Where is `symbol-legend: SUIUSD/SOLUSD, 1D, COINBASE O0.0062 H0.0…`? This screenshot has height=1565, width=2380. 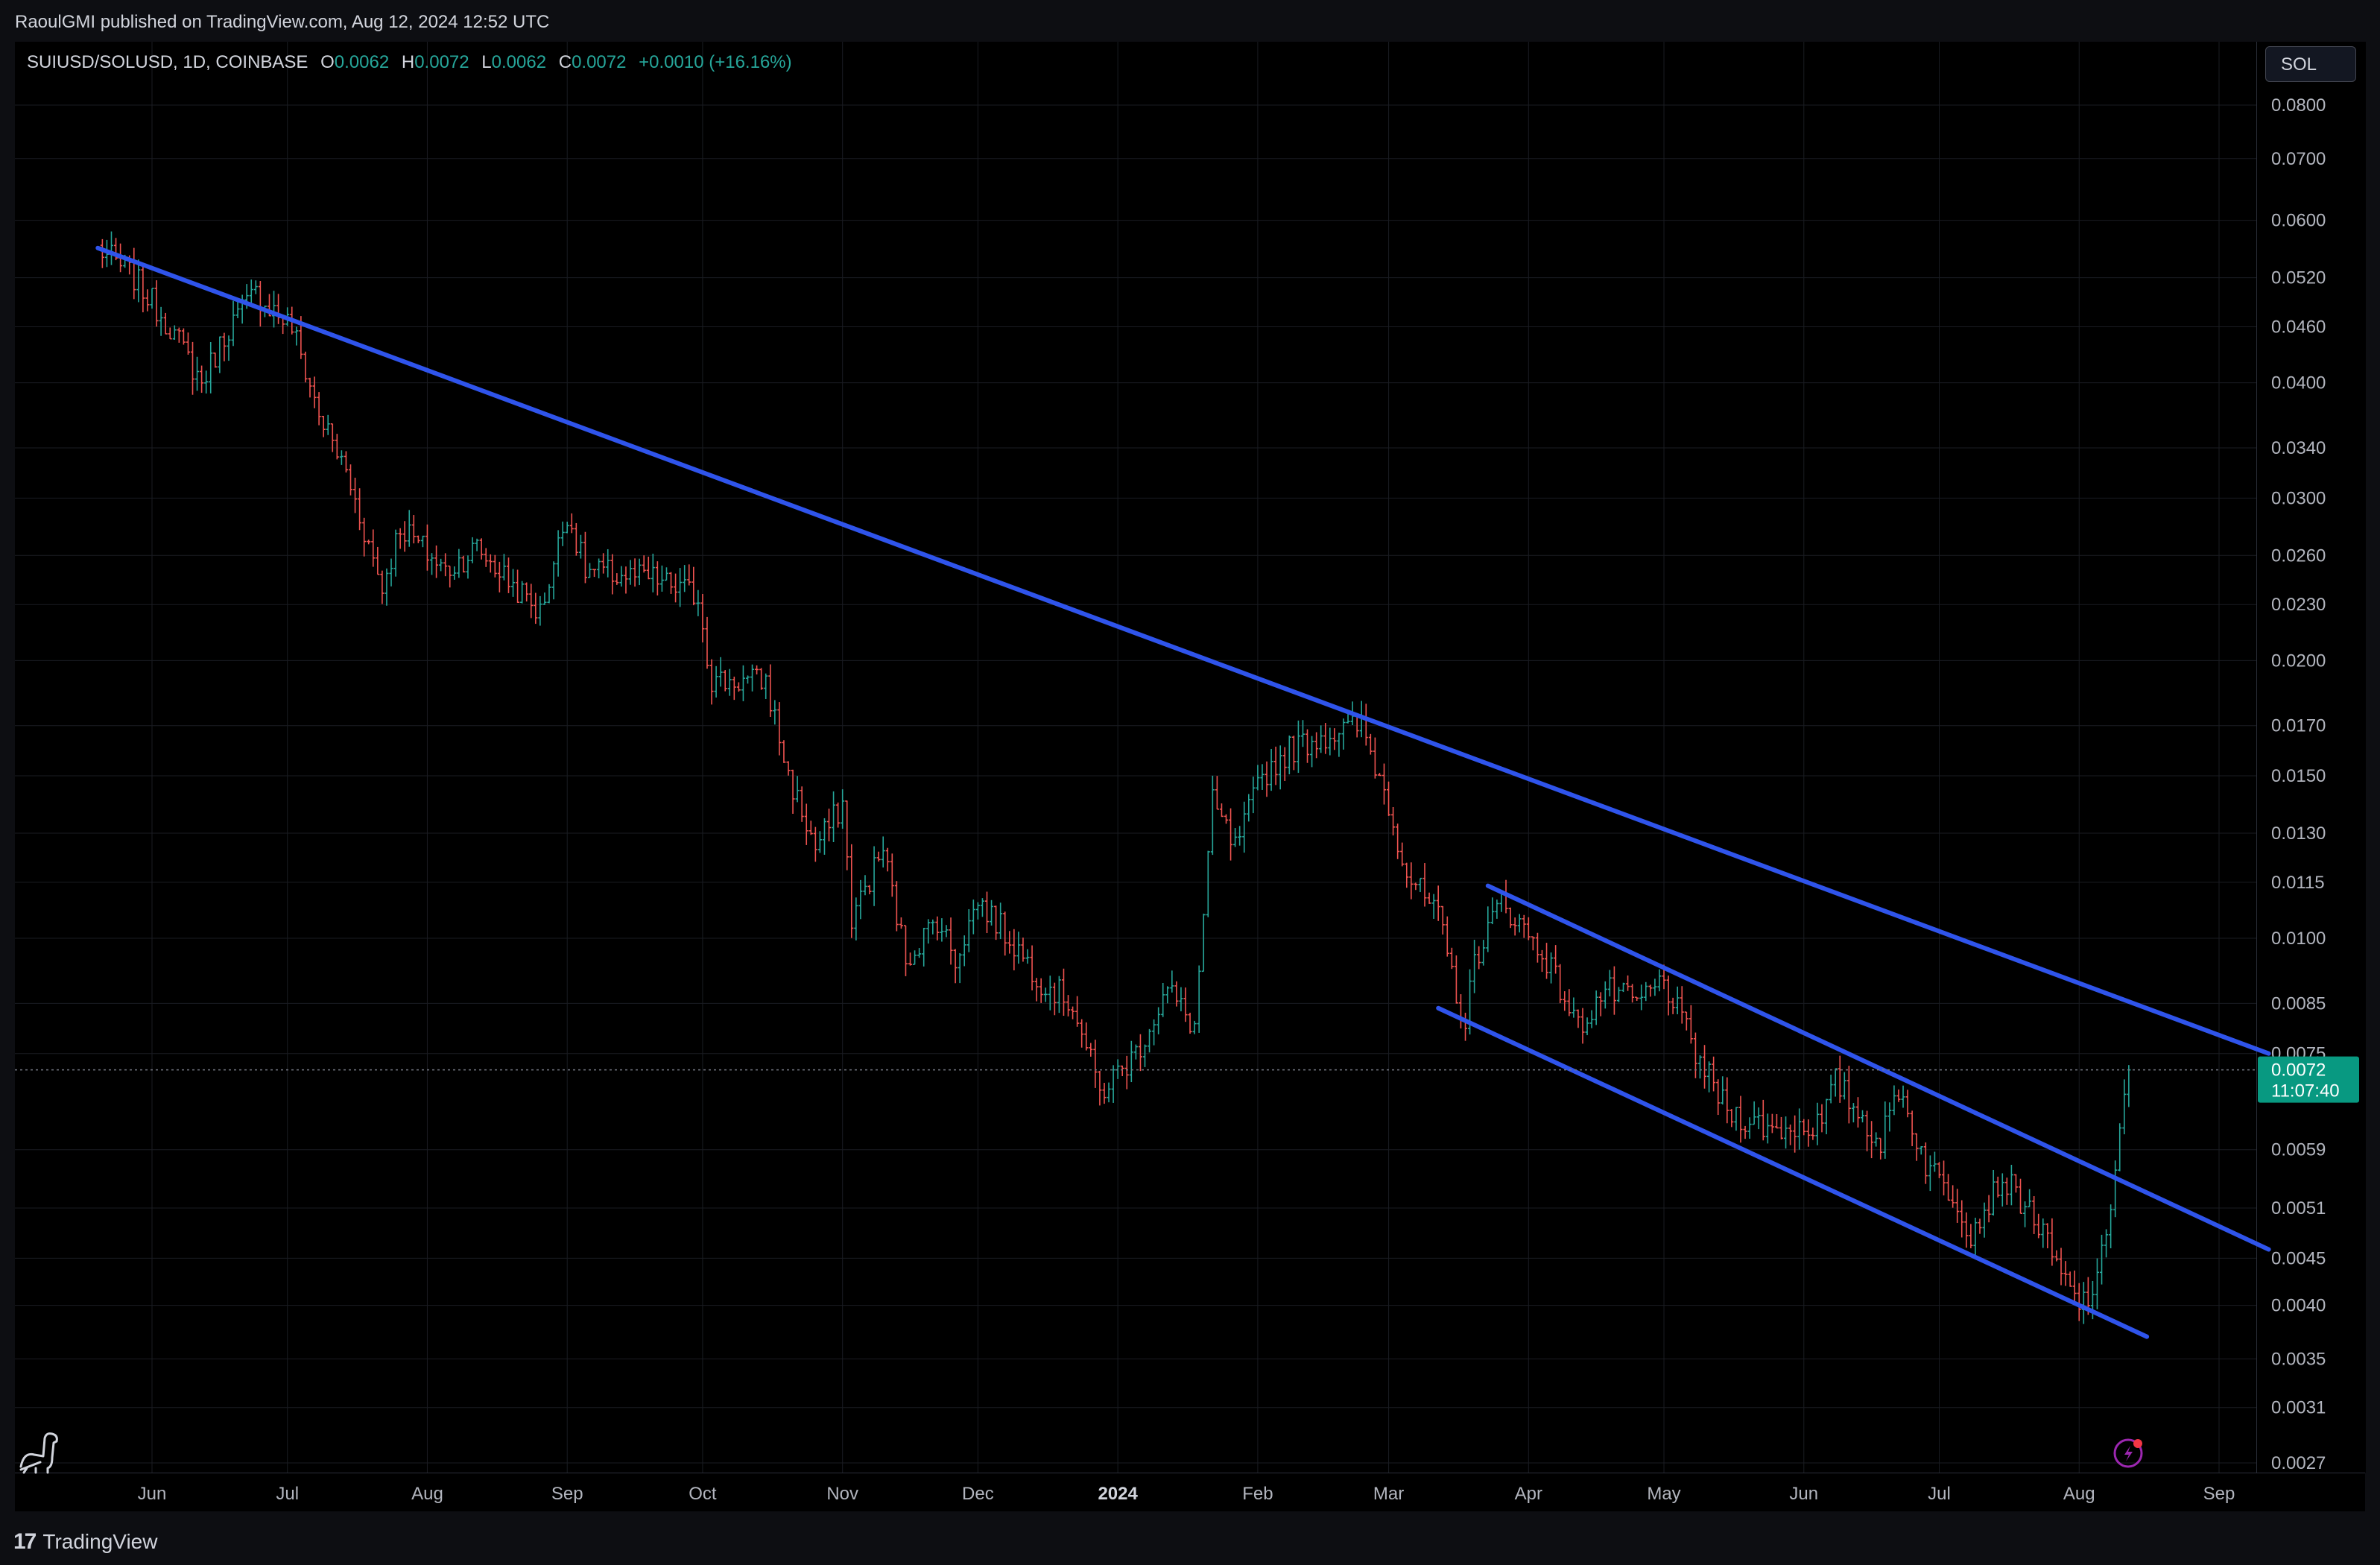 symbol-legend: SUIUSD/SOLUSD, 1D, COINBASE O0.0062 H0.0… is located at coordinates (409, 63).